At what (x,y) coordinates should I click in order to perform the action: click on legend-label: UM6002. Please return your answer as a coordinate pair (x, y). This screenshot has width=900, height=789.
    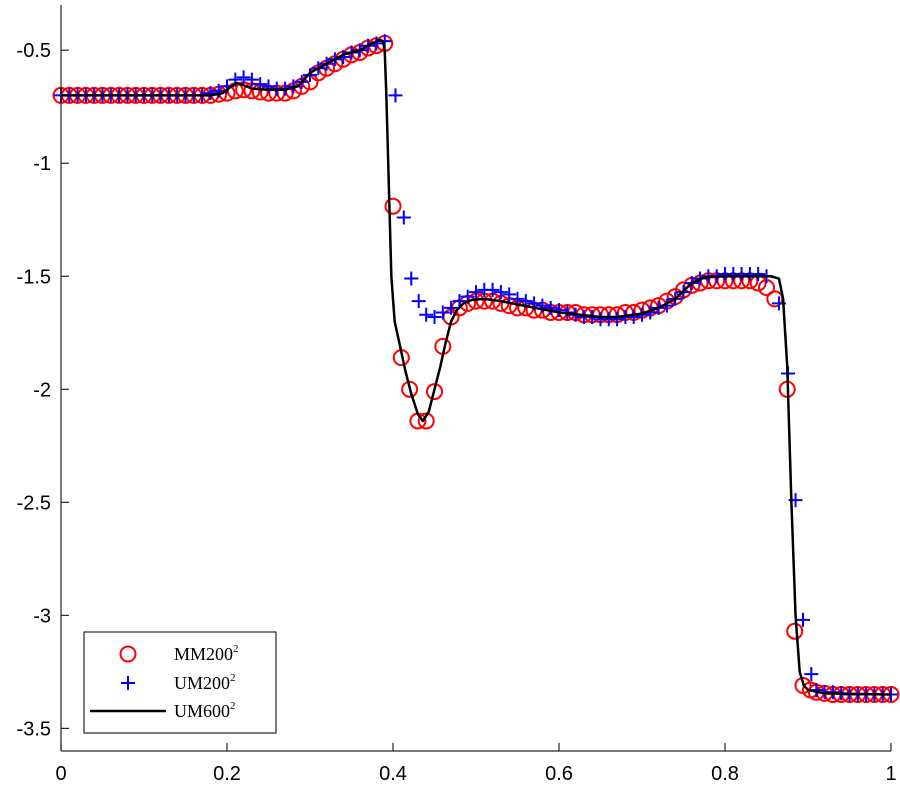
    Looking at the image, I should click on (205, 710).